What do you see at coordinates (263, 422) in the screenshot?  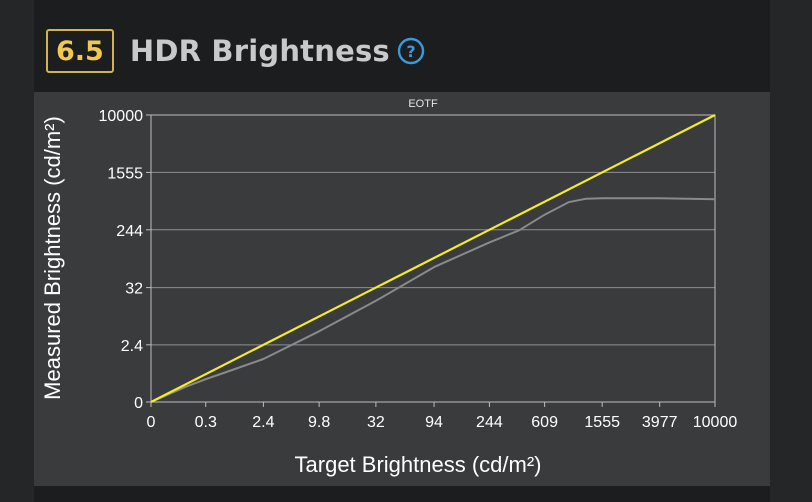 I see `x-tick-label: 2.4` at bounding box center [263, 422].